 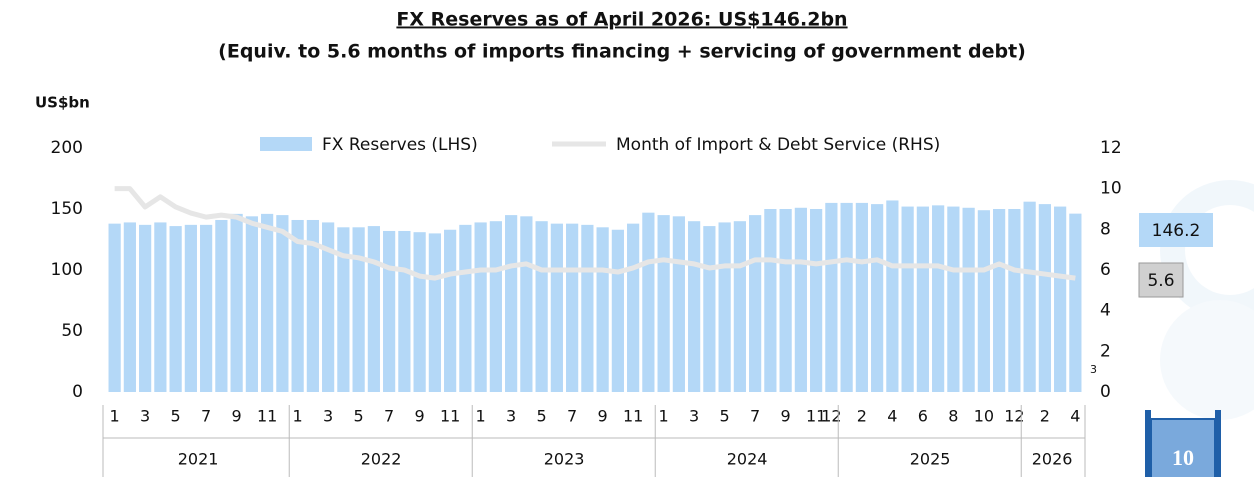 I want to click on value-label: 146.2, so click(x=1176, y=231).